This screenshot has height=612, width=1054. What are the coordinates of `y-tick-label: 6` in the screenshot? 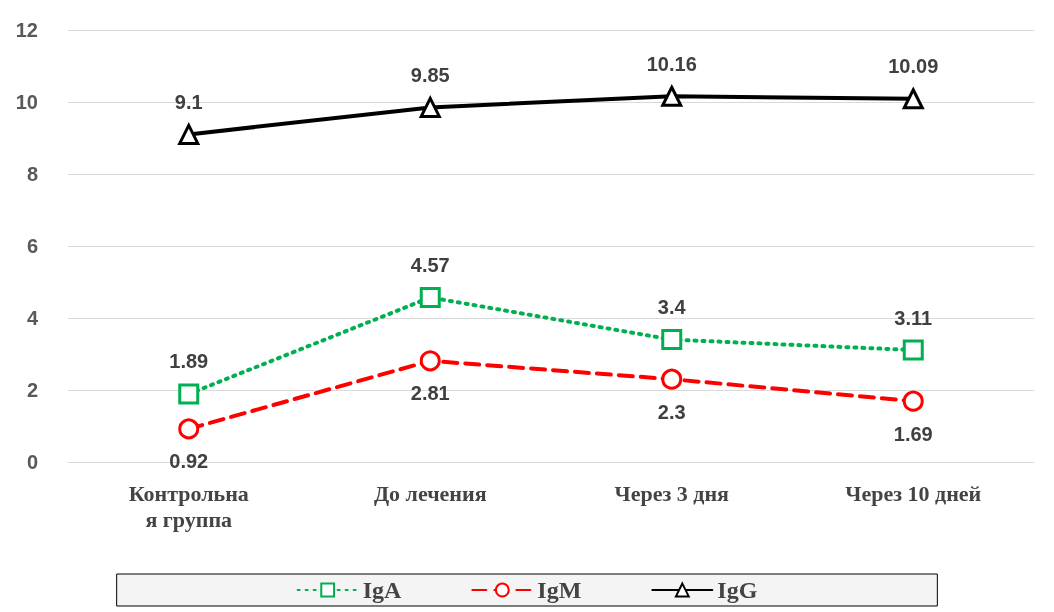 It's located at (32, 246).